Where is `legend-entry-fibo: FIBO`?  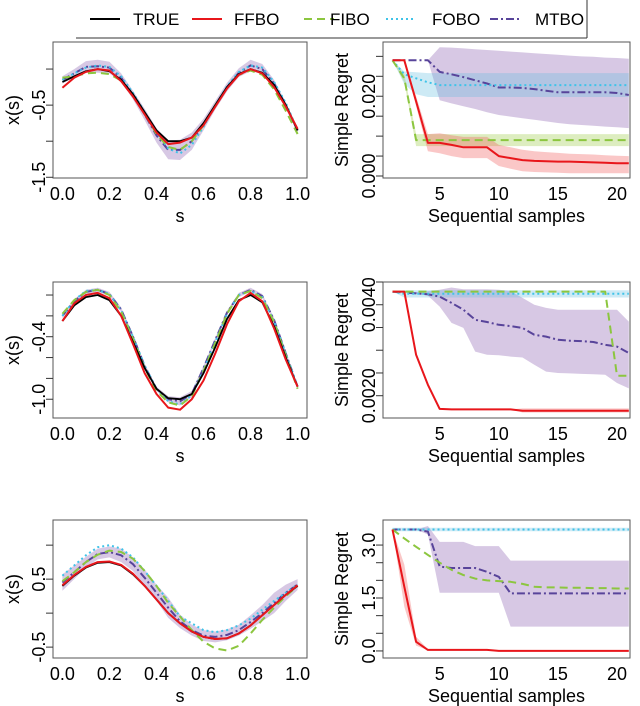
legend-entry-fibo: FIBO is located at coordinates (337, 19).